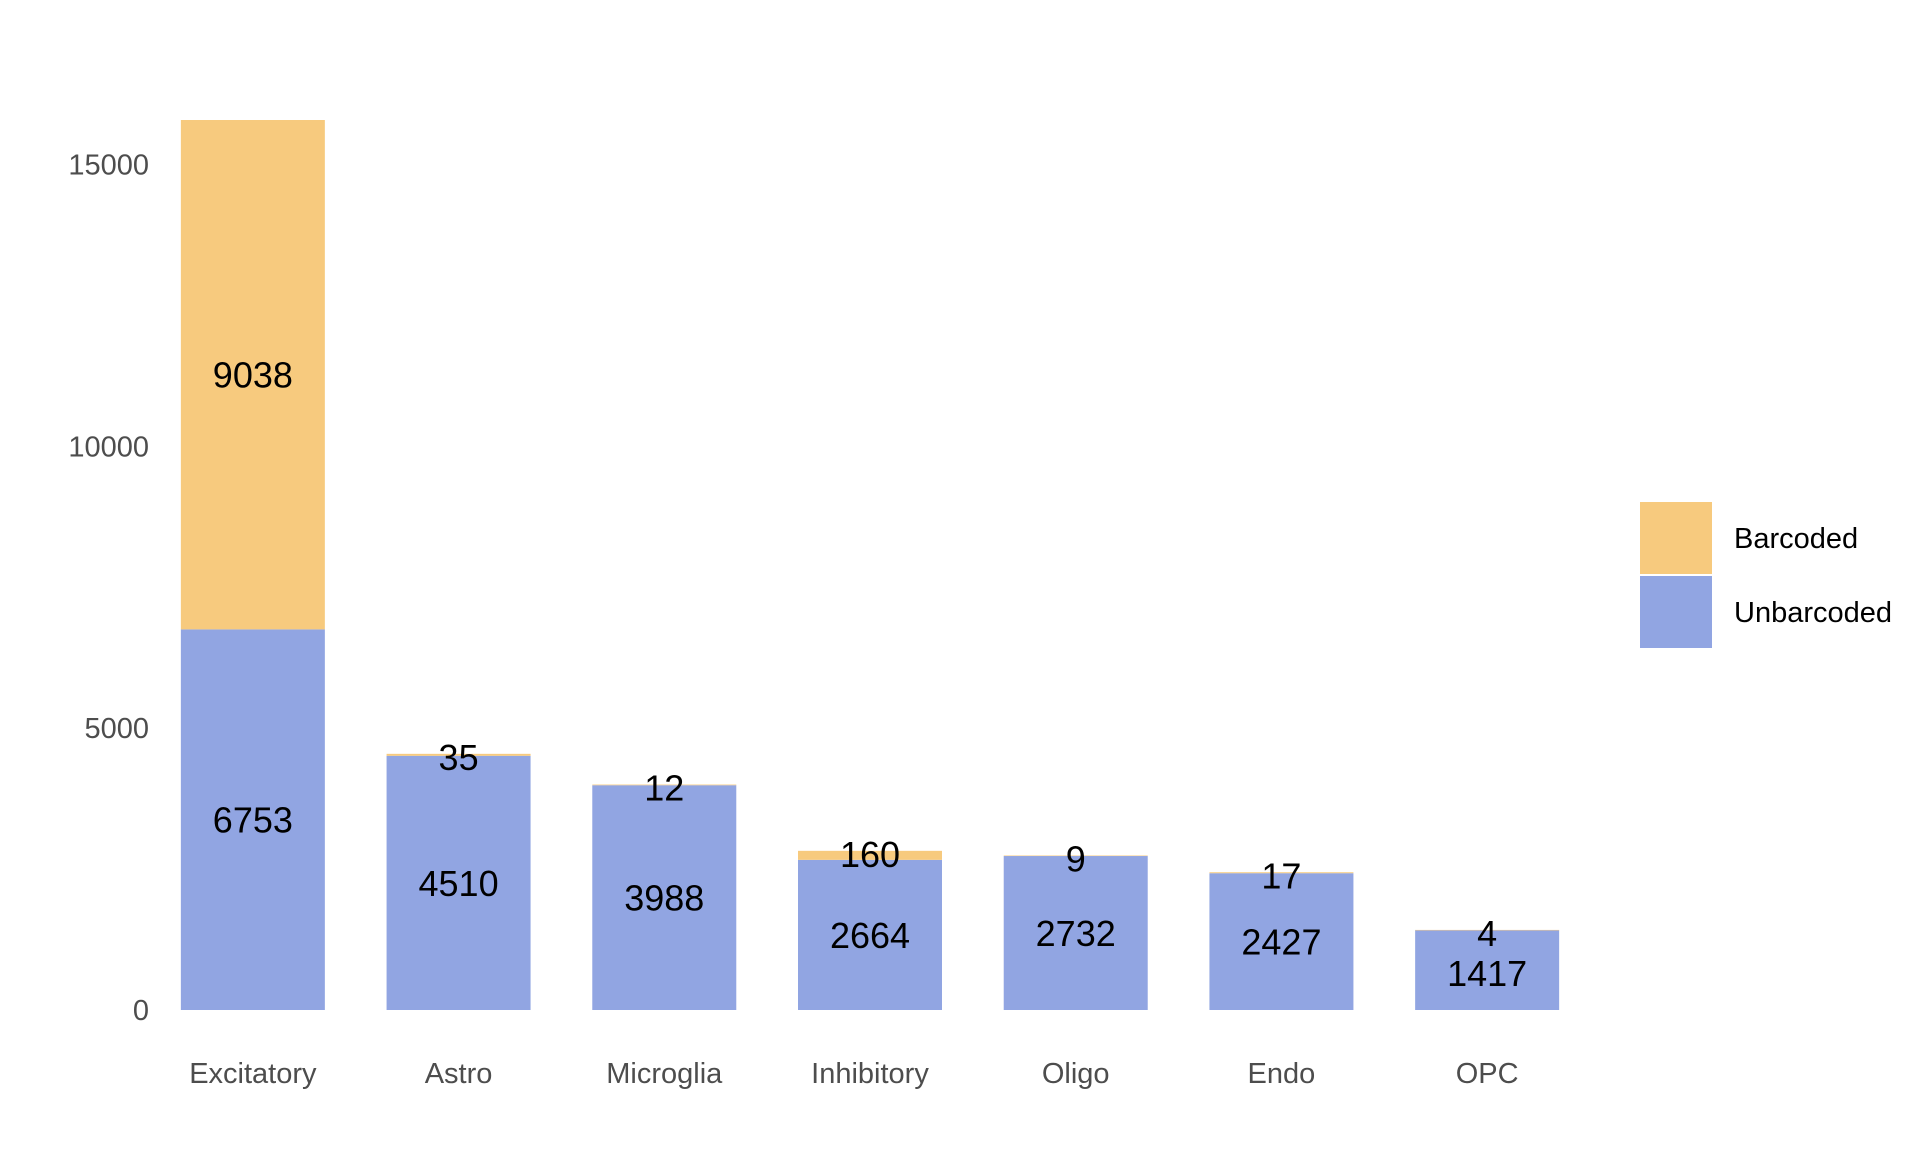 This screenshot has width=1920, height=1152. Describe the element at coordinates (108, 447) in the screenshot. I see `y-tick-label-10000: 10000` at that location.